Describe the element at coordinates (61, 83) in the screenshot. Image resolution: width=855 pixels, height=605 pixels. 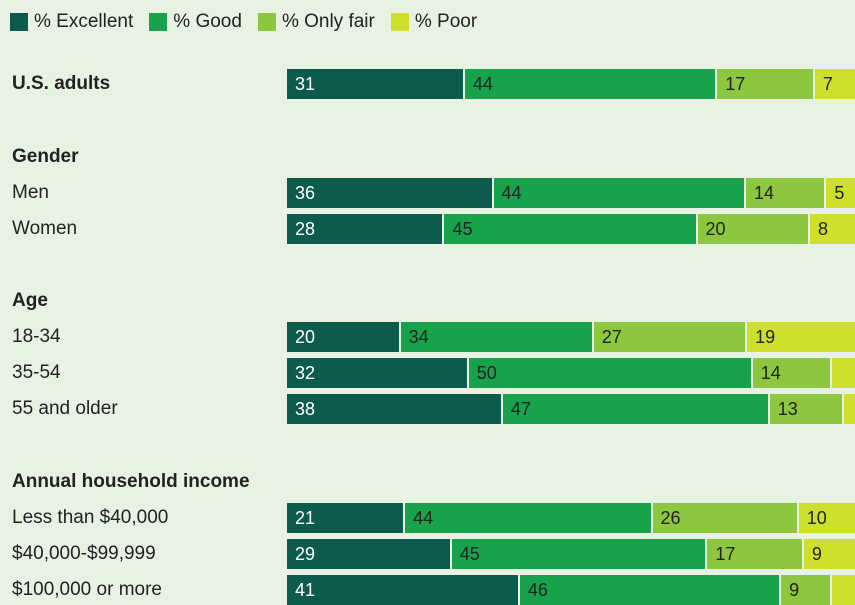
I see `row-label-u-s-adults: U.S. adults` at that location.